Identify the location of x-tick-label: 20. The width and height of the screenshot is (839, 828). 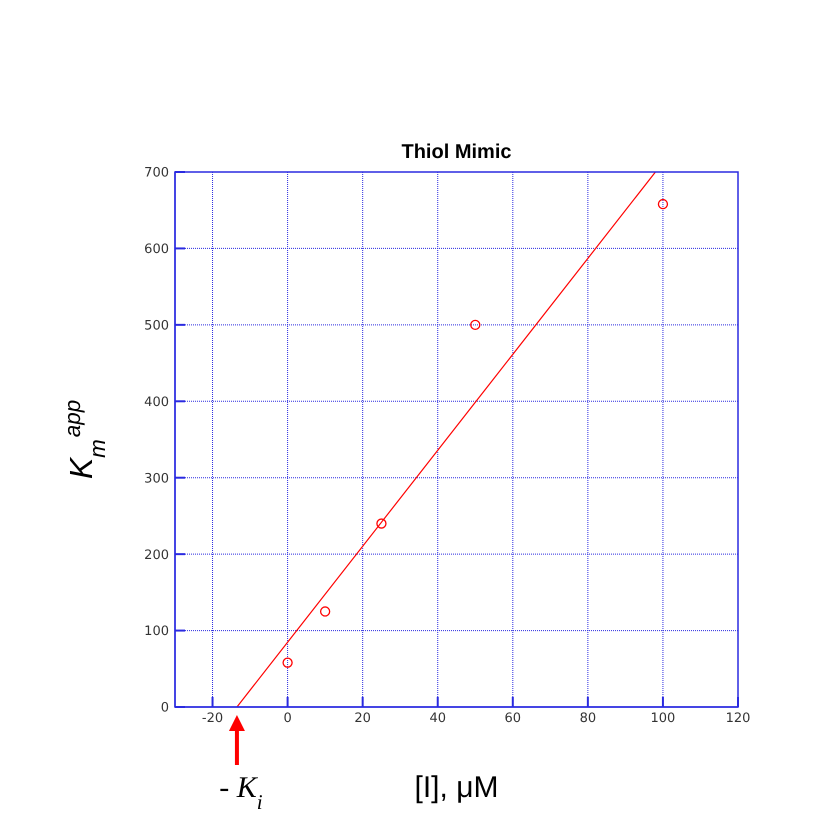
(362, 718).